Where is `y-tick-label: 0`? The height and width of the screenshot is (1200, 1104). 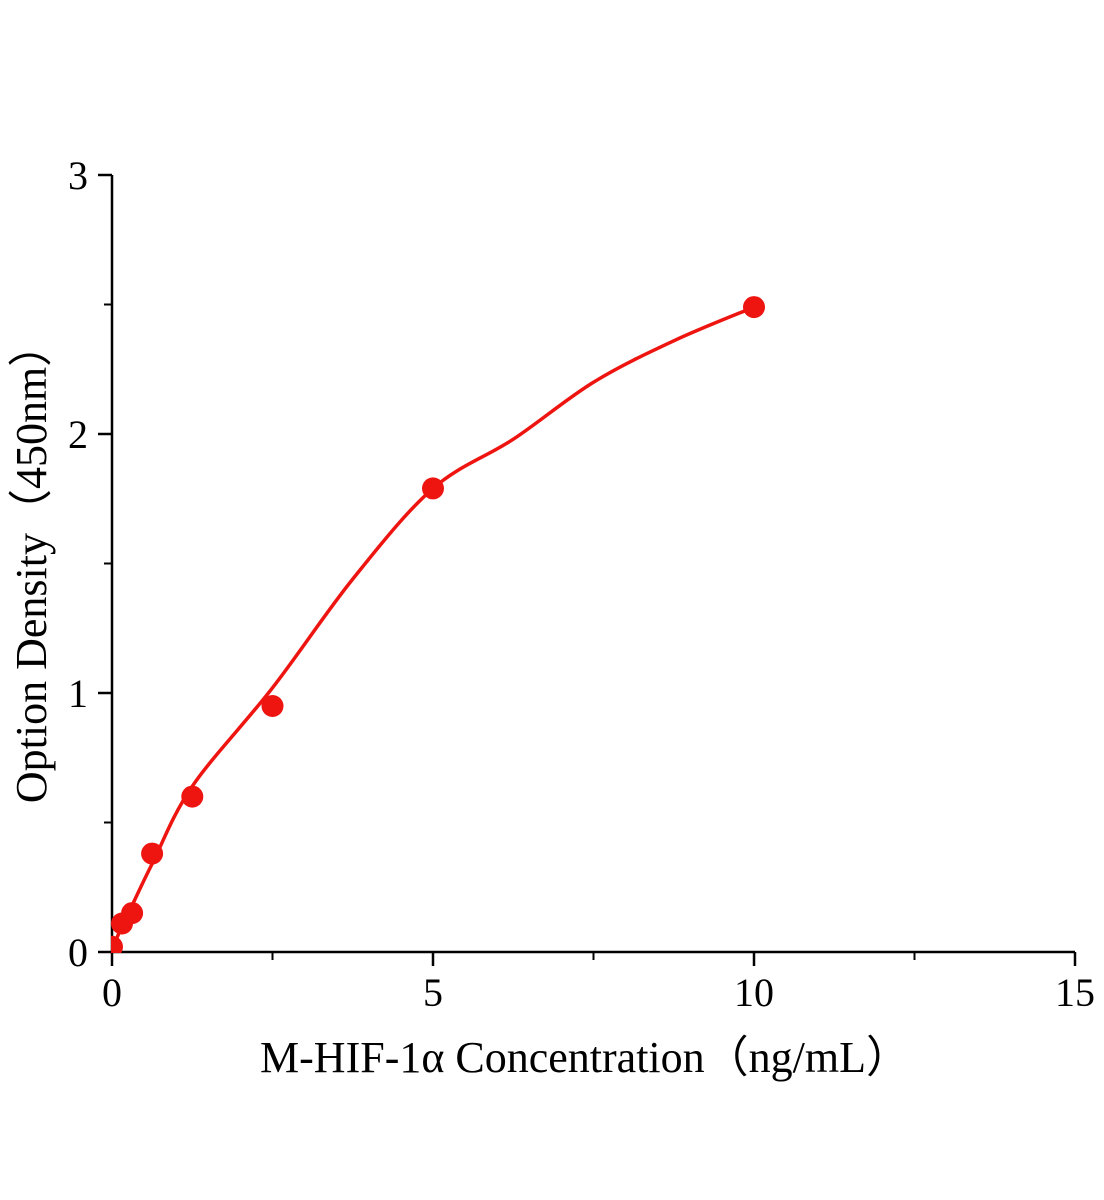
y-tick-label: 0 is located at coordinates (78, 952).